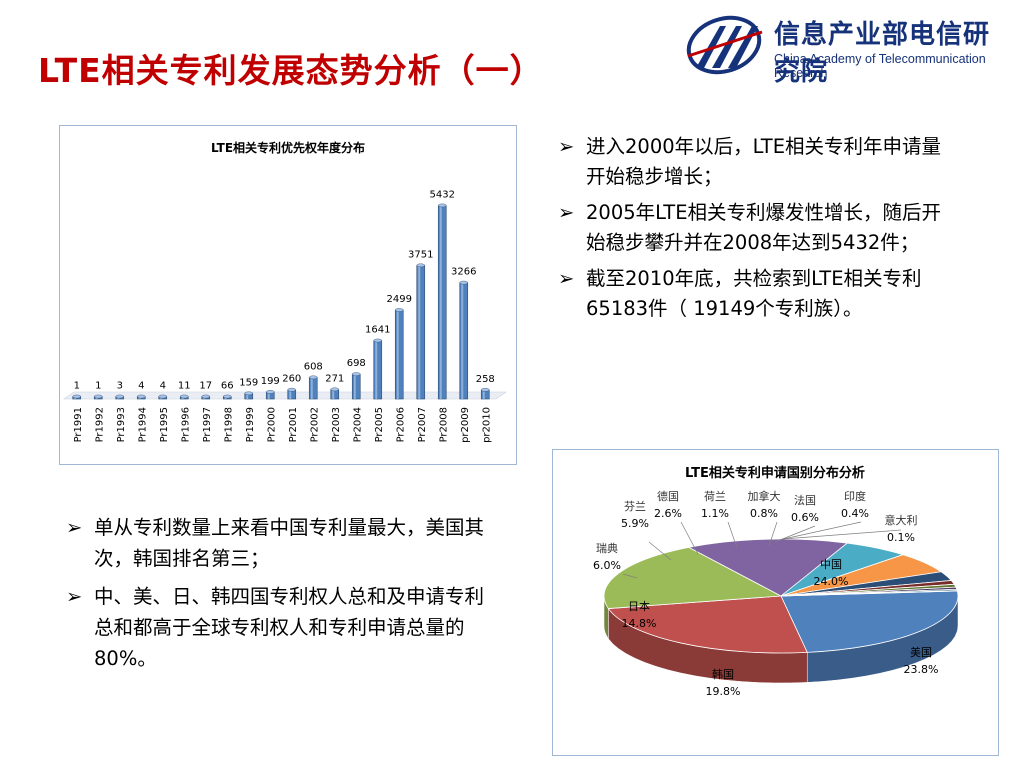 This screenshot has height=768, width=1024. What do you see at coordinates (227, 386) in the screenshot?
I see `bar-value-label: 66` at bounding box center [227, 386].